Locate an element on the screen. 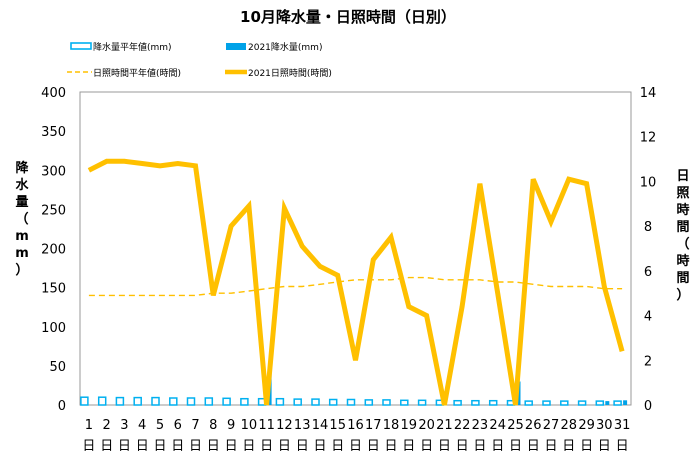 The height and width of the screenshot is (458, 700). x-tick-label: 31 is located at coordinates (622, 425).